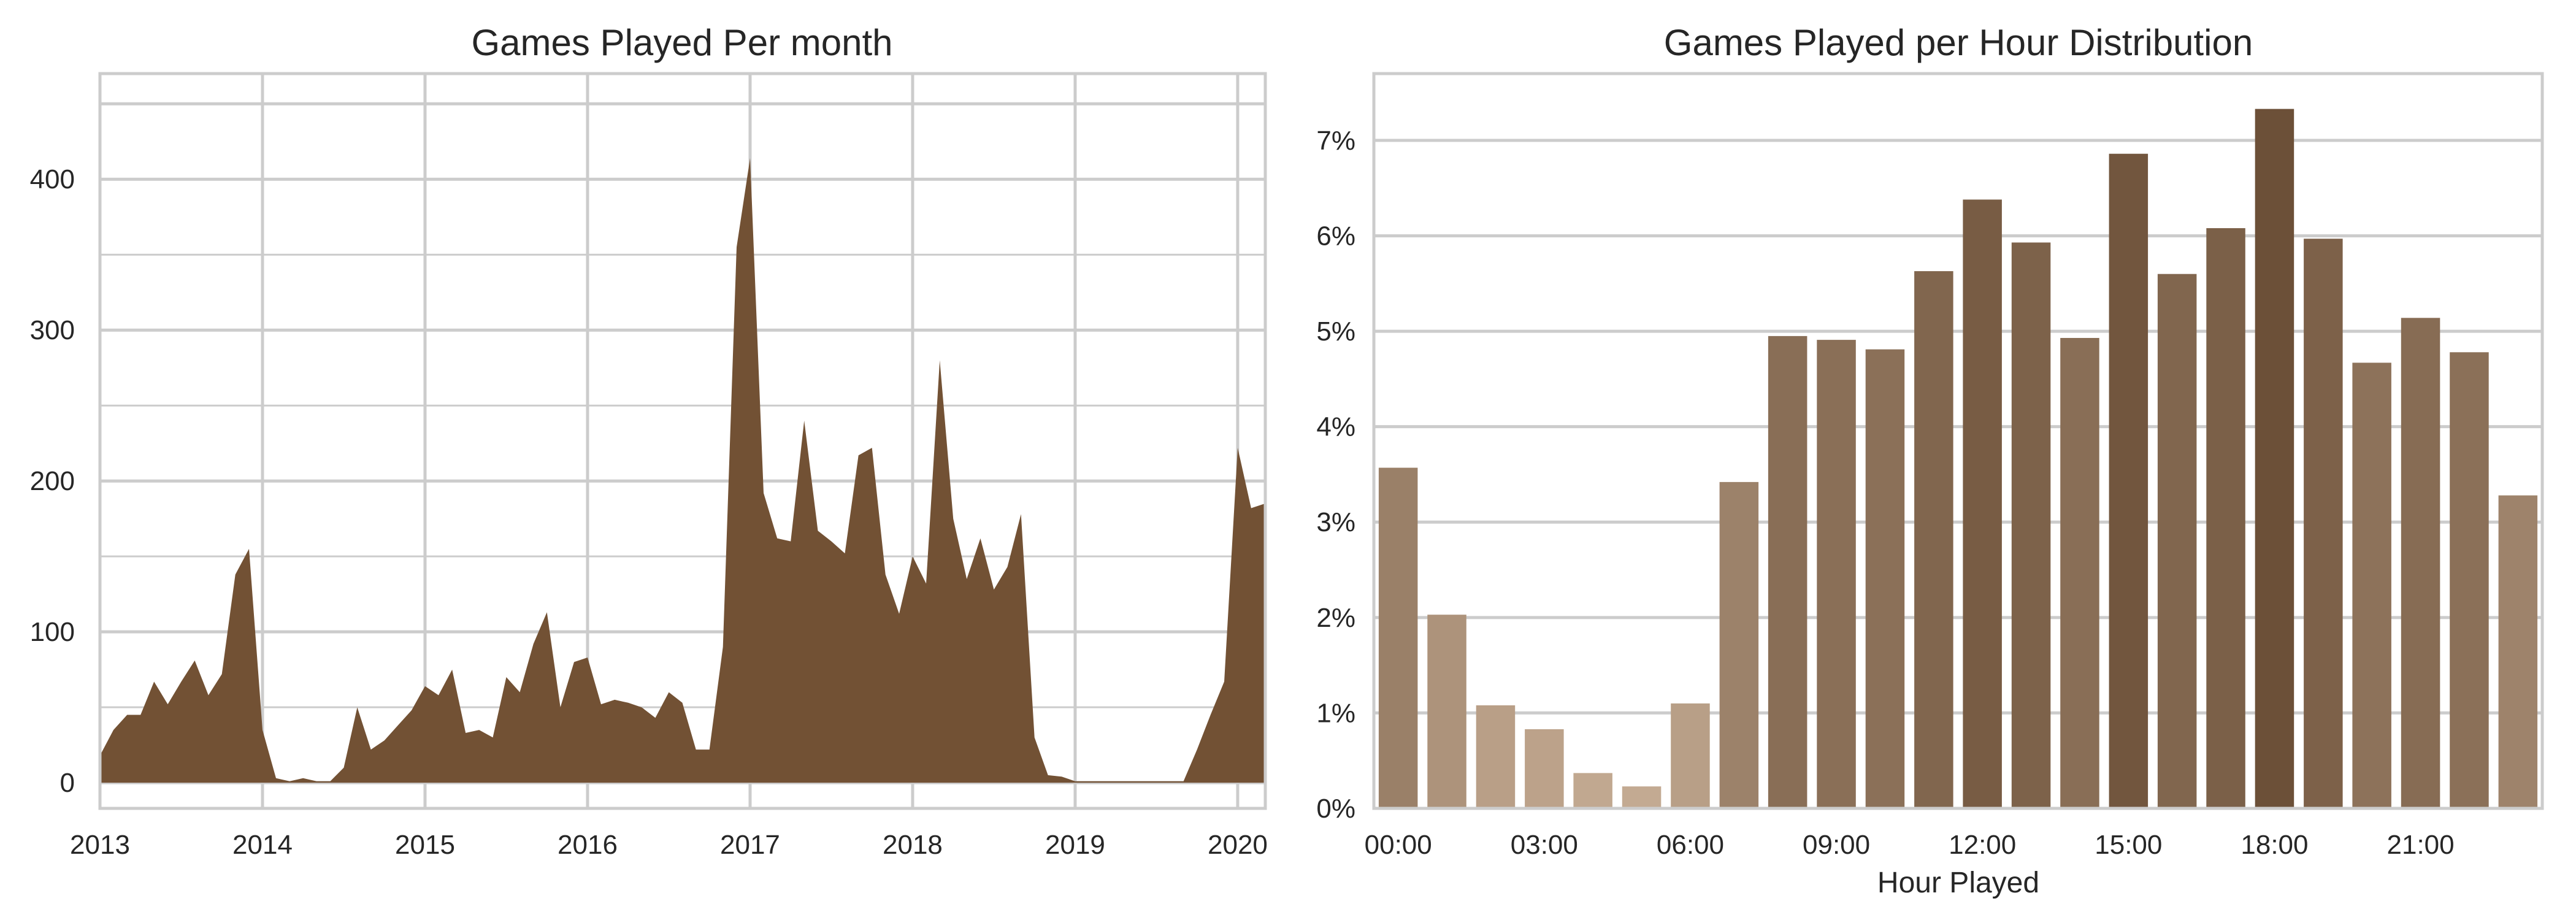 This screenshot has height=920, width=2576. What do you see at coordinates (2274, 459) in the screenshot?
I see `hour-bar-18:00` at bounding box center [2274, 459].